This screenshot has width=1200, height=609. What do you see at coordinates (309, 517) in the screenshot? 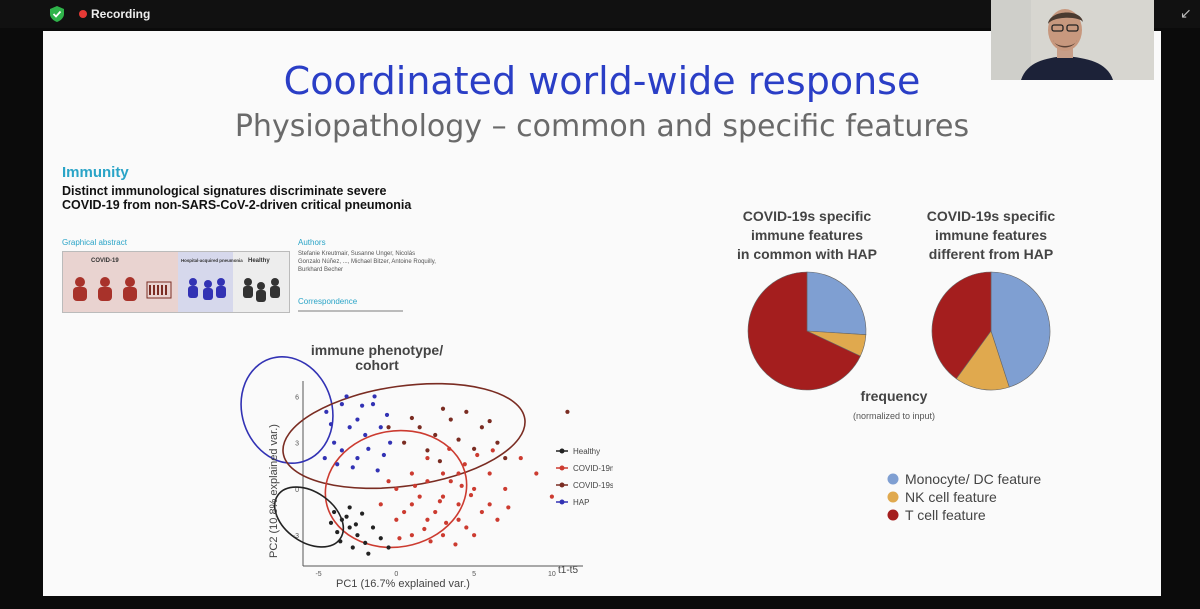
I see `healthy-cluster-ellipse` at bounding box center [309, 517].